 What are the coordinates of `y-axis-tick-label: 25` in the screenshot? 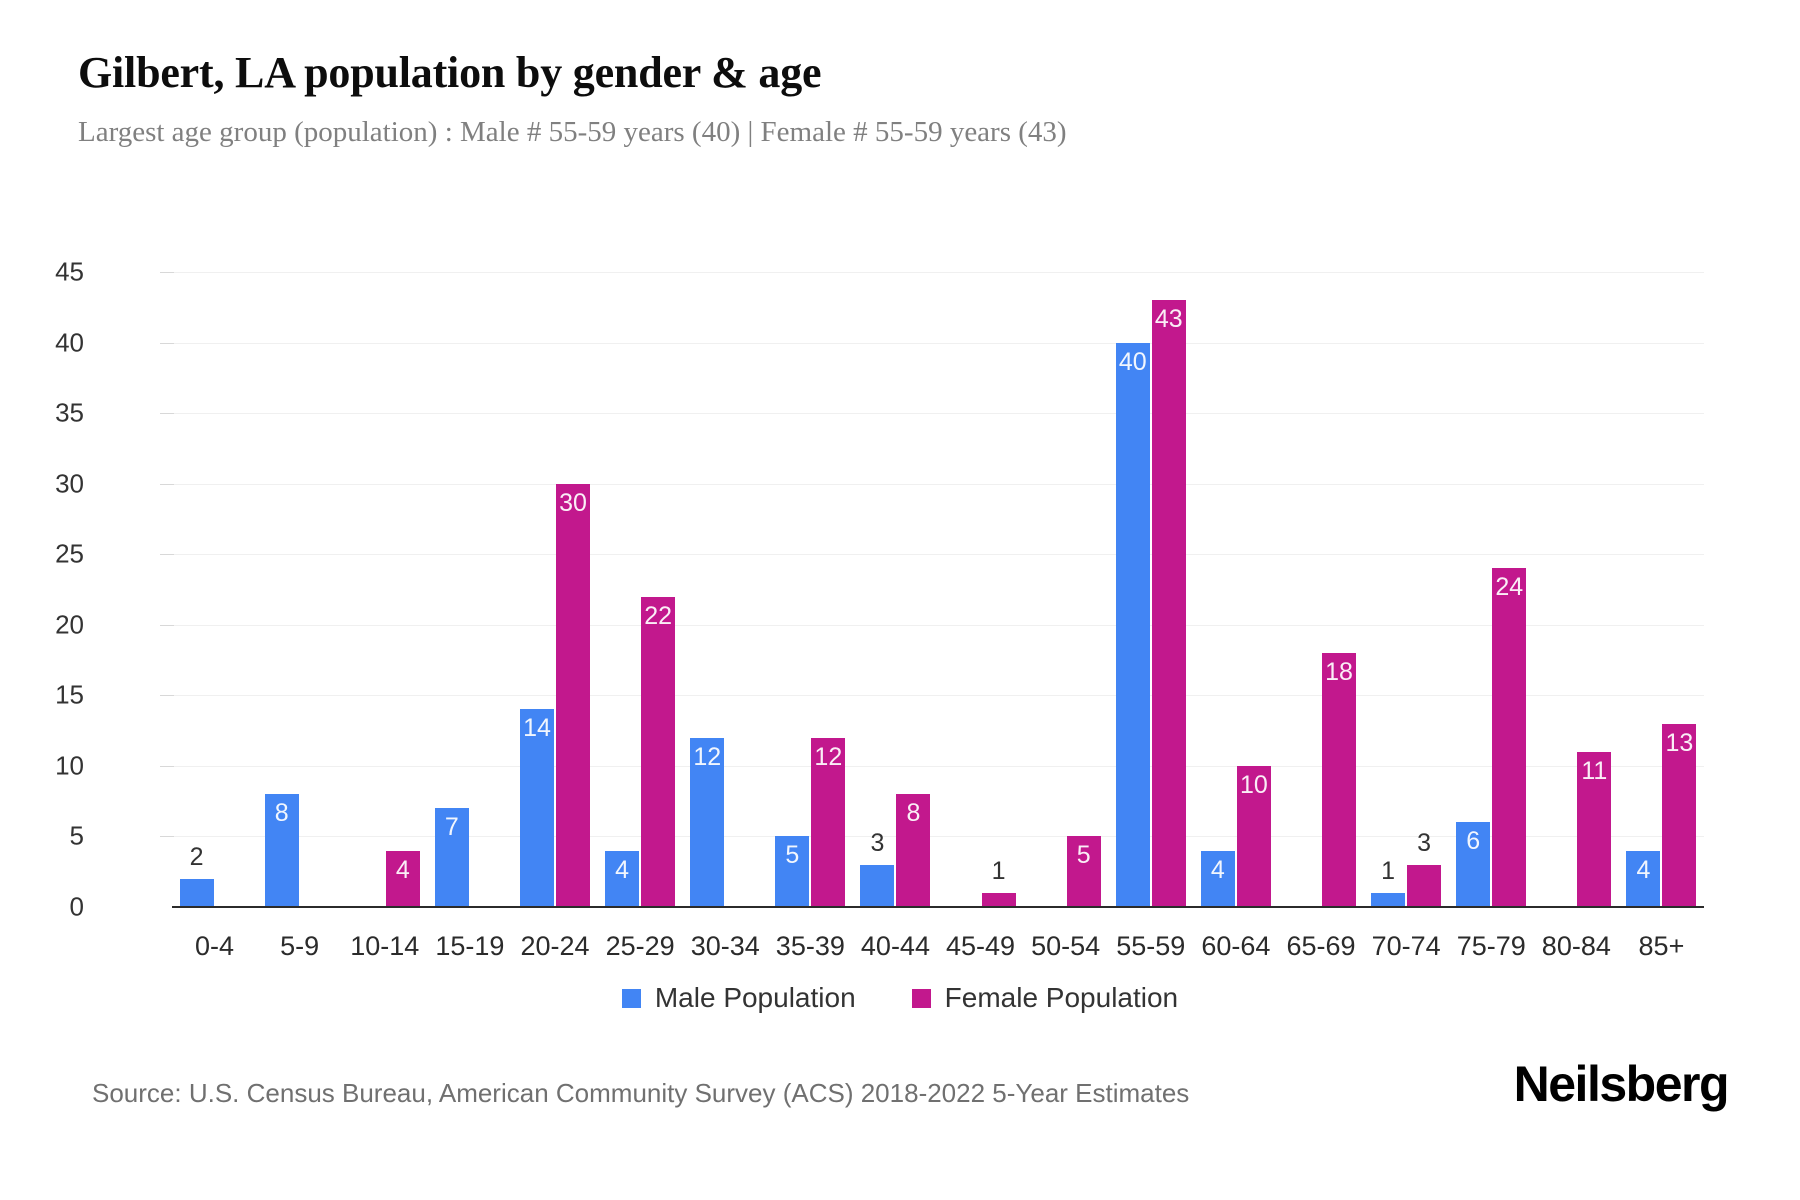 It's located at (69, 553).